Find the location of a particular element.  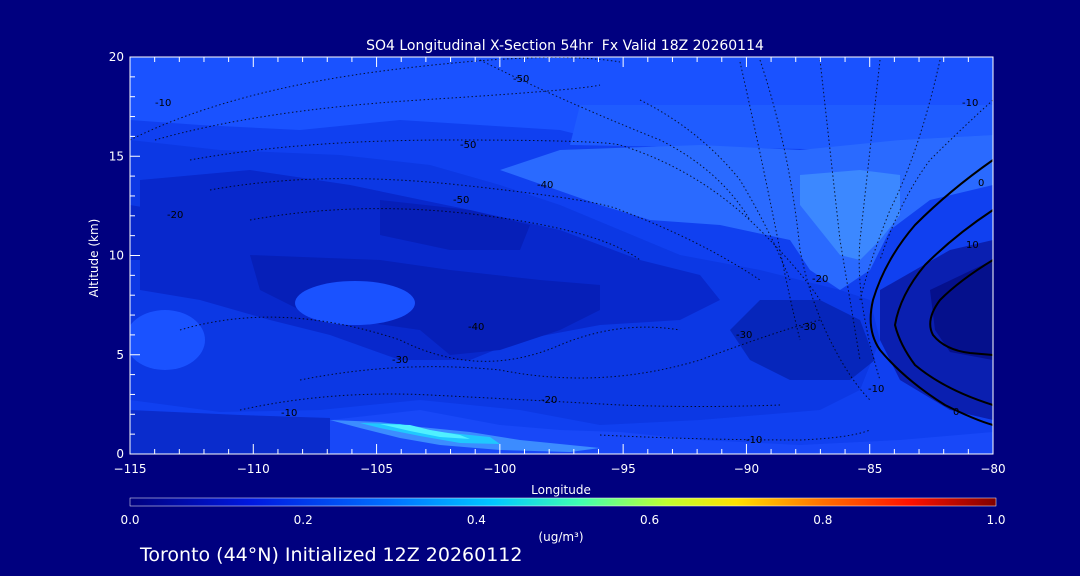

footer-text: Toronto (44°N) Initialized 12Z 20260112 is located at coordinates (331, 555).